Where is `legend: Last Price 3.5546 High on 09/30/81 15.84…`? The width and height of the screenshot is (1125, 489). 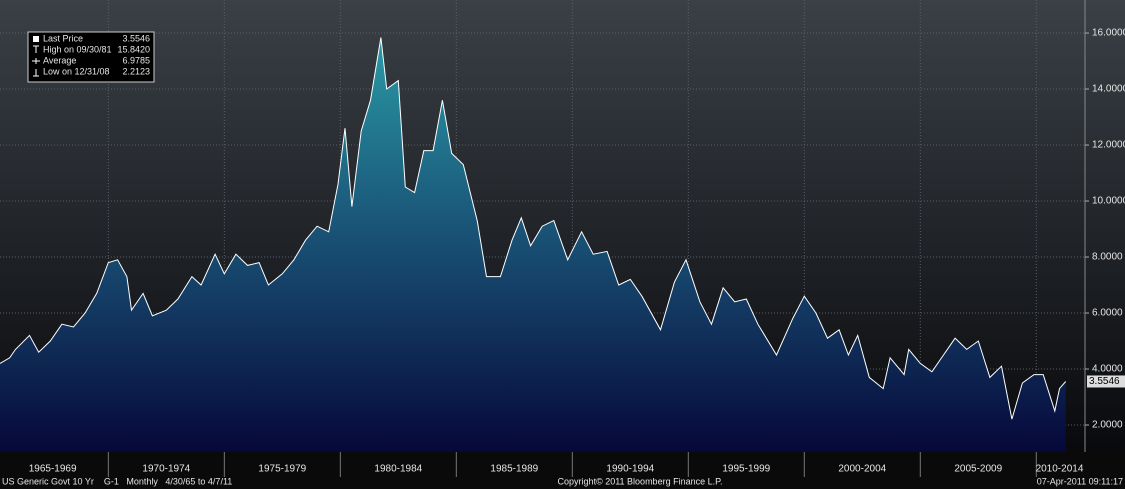 legend: Last Price 3.5546 High on 09/30/81 15.84… is located at coordinates (91, 57).